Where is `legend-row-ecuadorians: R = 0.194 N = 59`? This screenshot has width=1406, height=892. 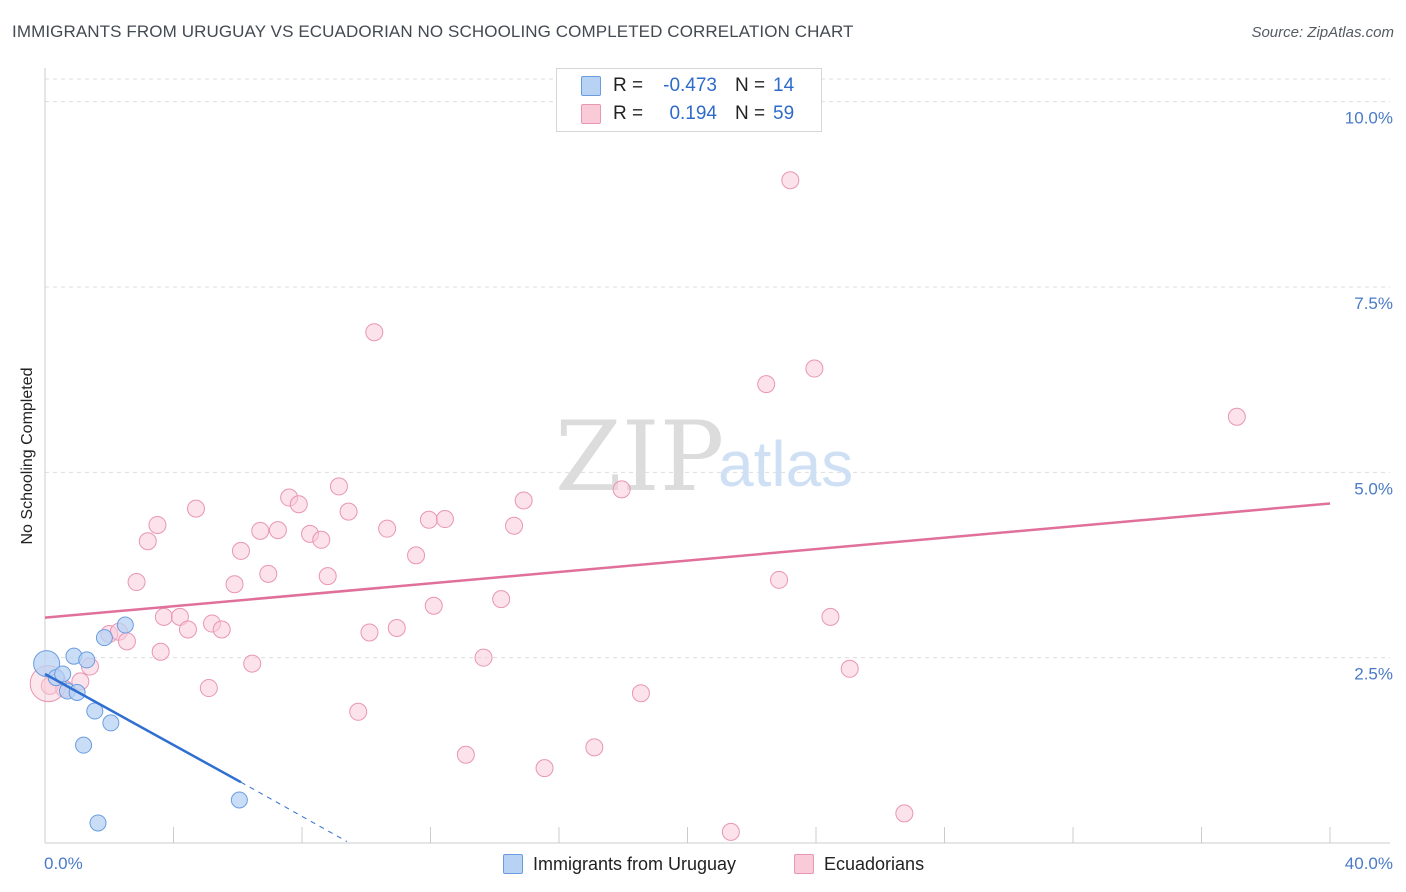
legend-row-ecuadorians: R = 0.194 N = 59 is located at coordinates (687, 114).